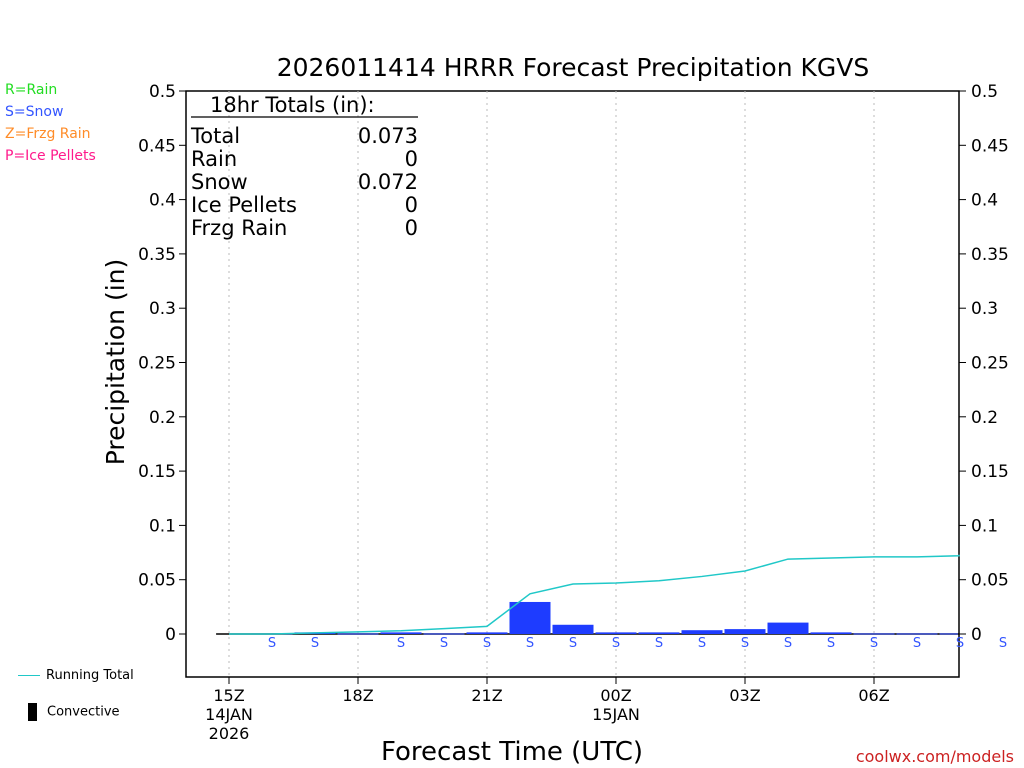 The image size is (1024, 768). What do you see at coordinates (292, 105) in the screenshot?
I see `totals-heading: 18hr Totals (in):` at bounding box center [292, 105].